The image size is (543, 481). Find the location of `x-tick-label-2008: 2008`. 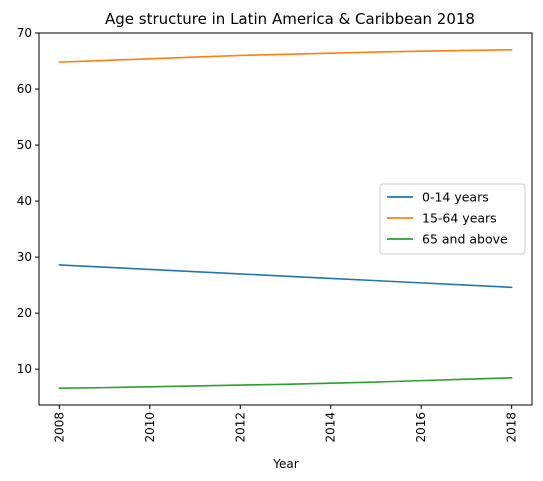

x-tick-label-2008: 2008 is located at coordinates (59, 427).